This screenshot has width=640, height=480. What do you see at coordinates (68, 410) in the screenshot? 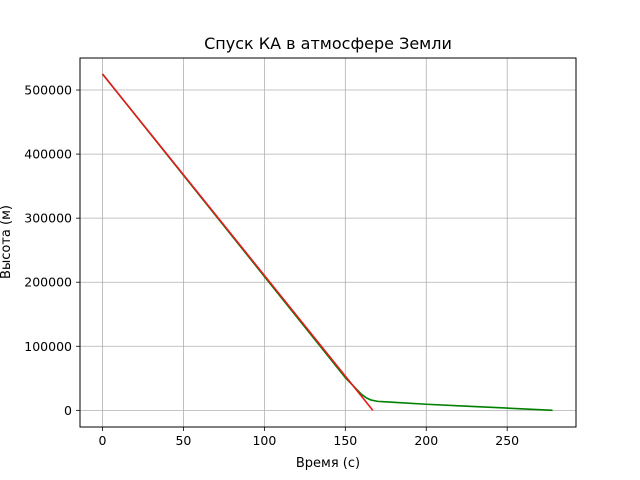
I see `y-tick-label: 0` at bounding box center [68, 410].